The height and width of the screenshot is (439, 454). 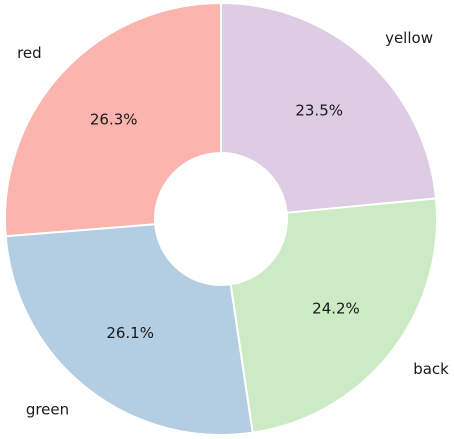 What do you see at coordinates (319, 110) in the screenshot?
I see `percent-label-yellow: 23.5%` at bounding box center [319, 110].